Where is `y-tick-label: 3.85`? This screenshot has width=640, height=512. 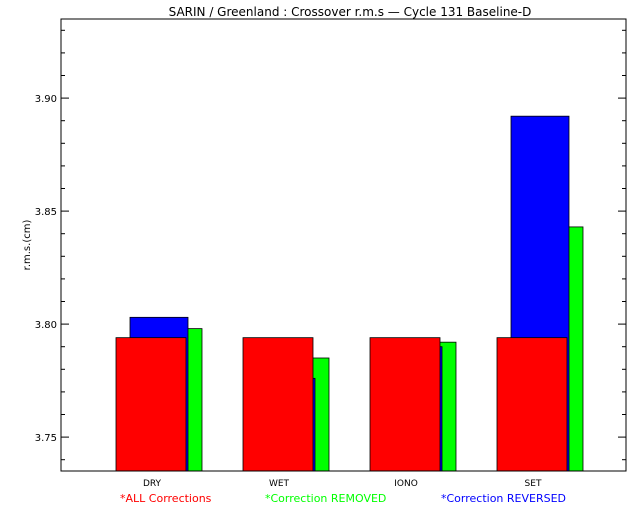 y-tick-label: 3.85 is located at coordinates (46, 212).